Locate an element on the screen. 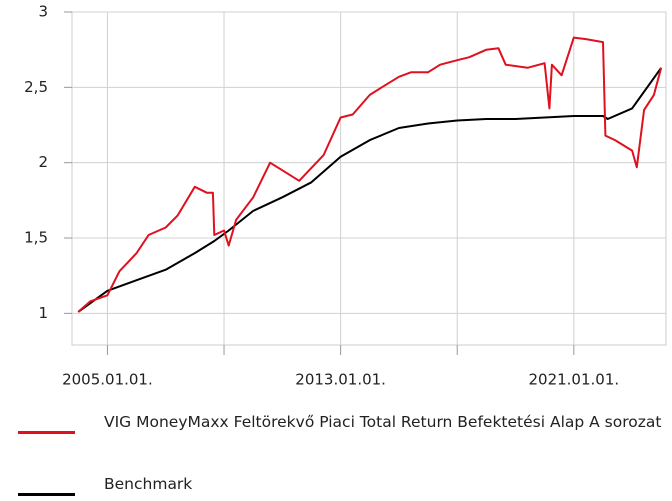  y-tick-label: 1 is located at coordinates (43, 313).